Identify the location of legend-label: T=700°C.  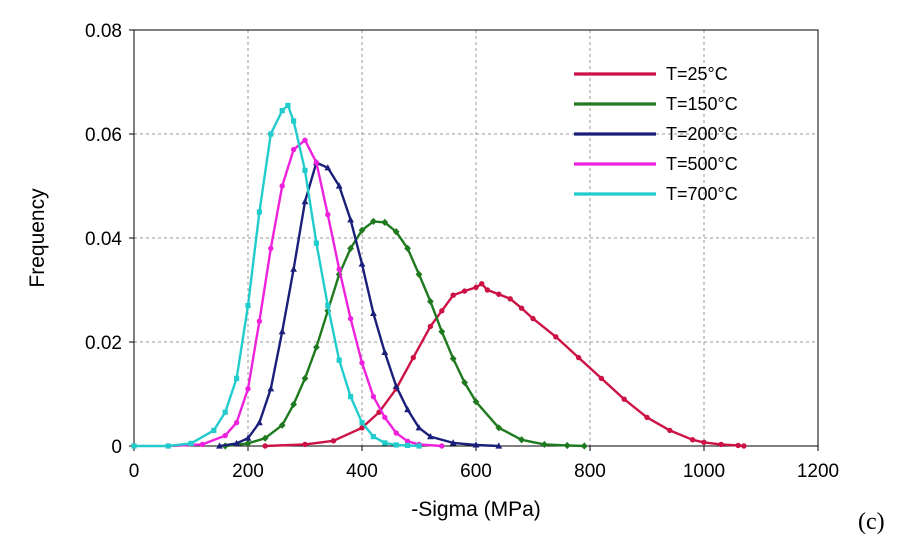
(702, 194).